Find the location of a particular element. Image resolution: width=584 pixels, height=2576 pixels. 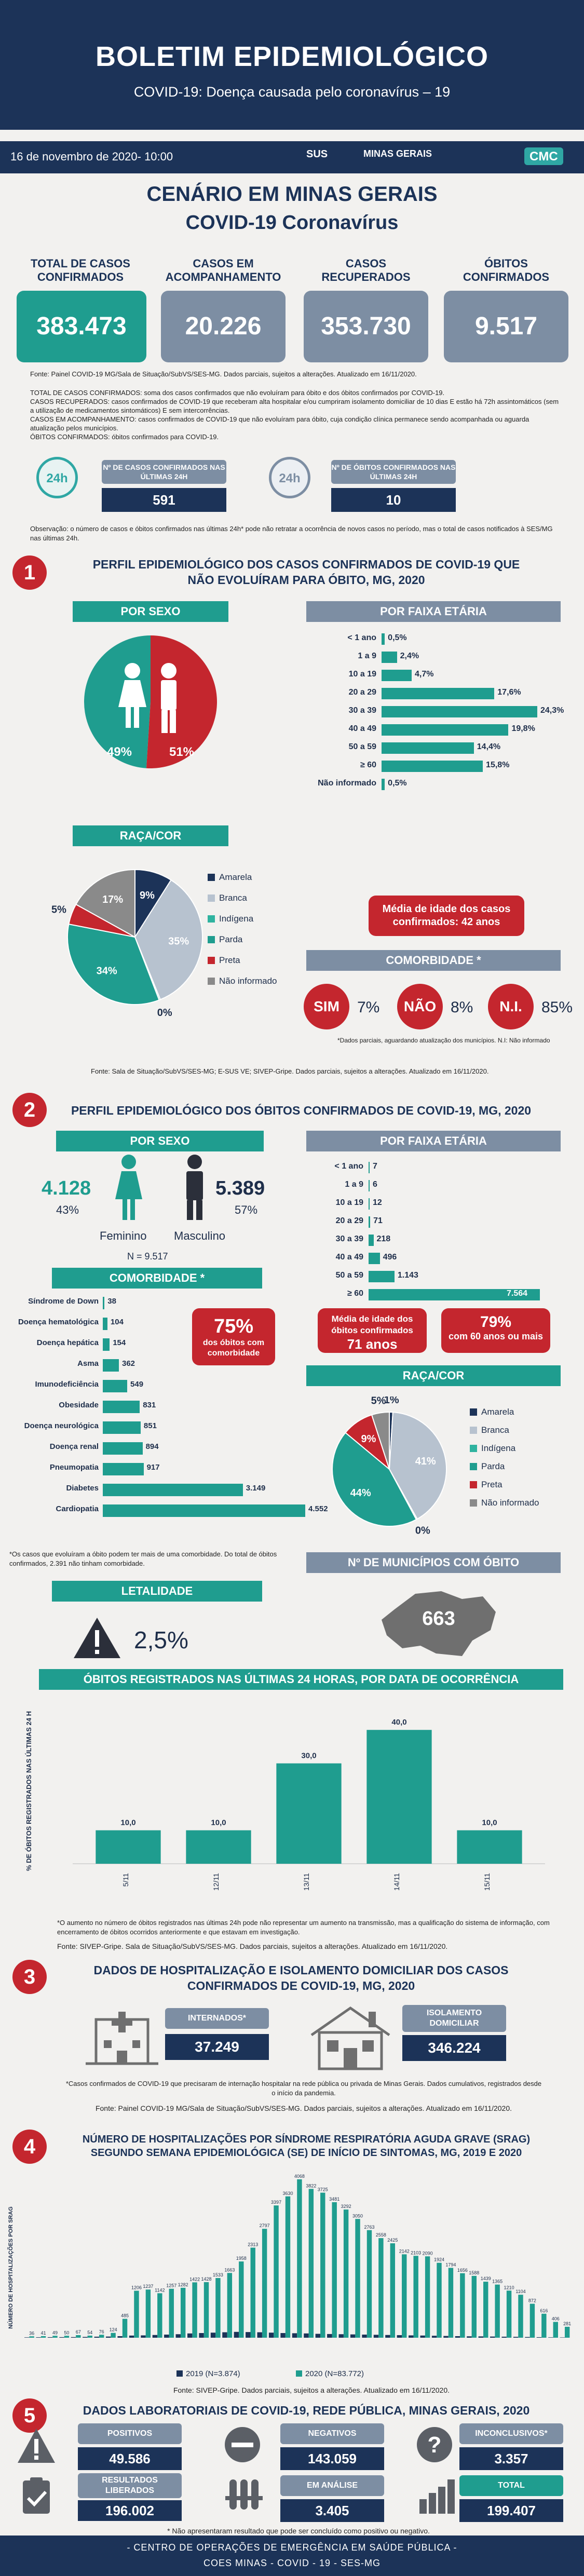

bar-value: 362 is located at coordinates (128, 1363).